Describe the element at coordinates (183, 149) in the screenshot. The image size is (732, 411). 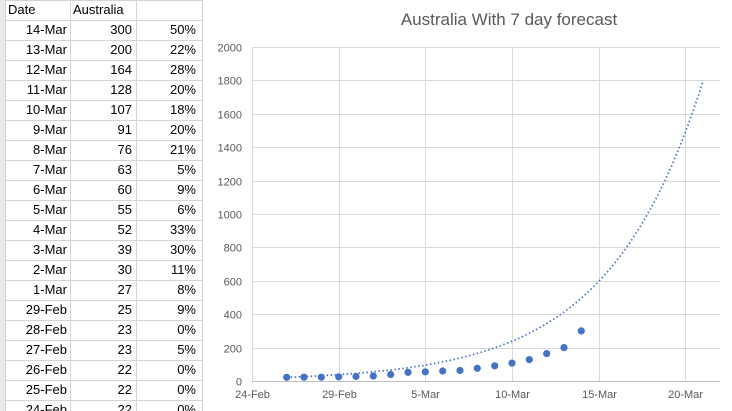
I see `cell-growth: 21%` at that location.